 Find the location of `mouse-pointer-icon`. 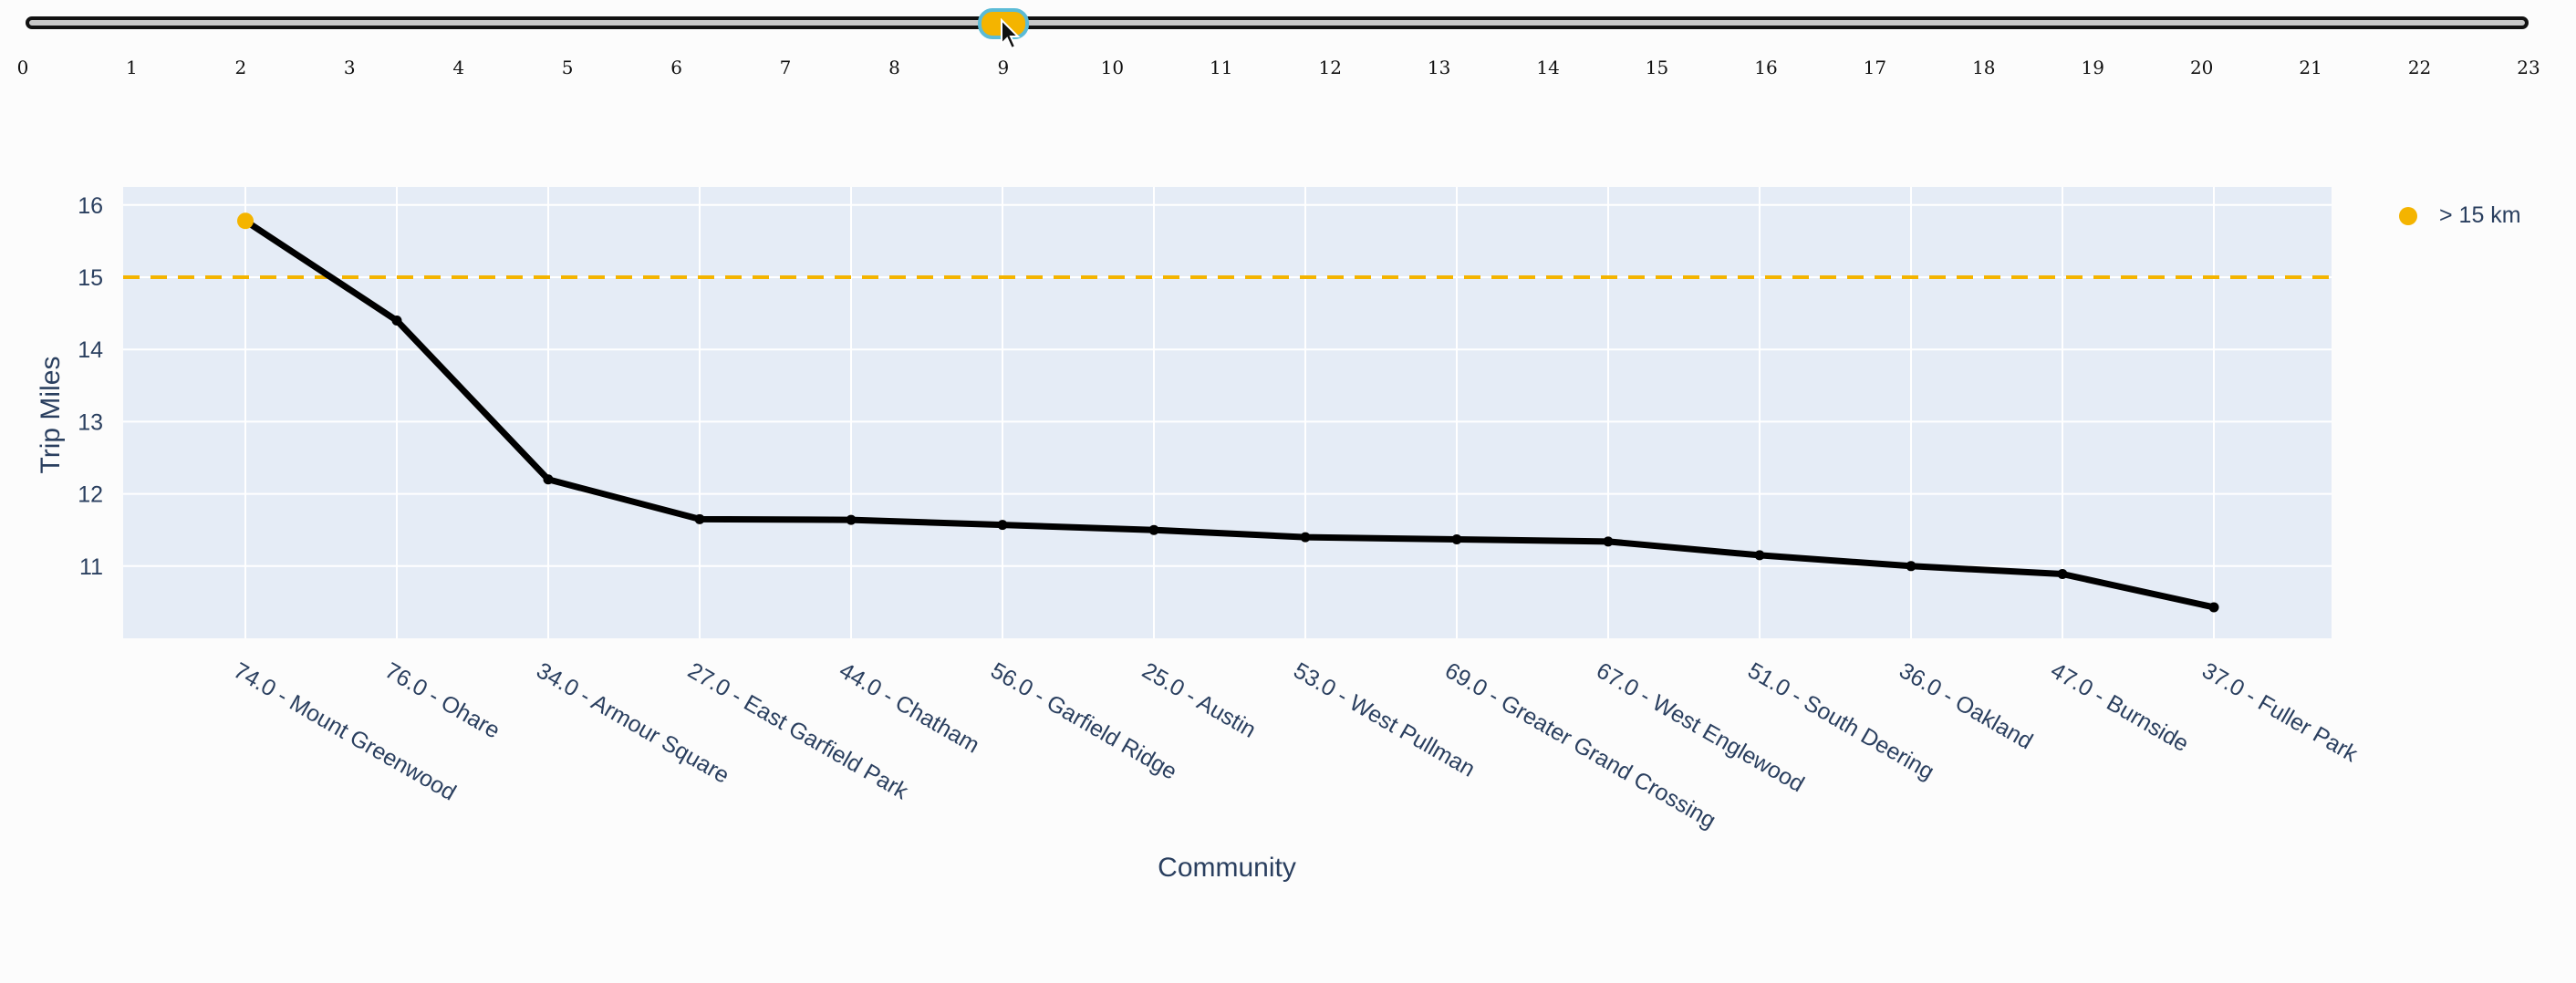

mouse-pointer-icon is located at coordinates (1011, 34).